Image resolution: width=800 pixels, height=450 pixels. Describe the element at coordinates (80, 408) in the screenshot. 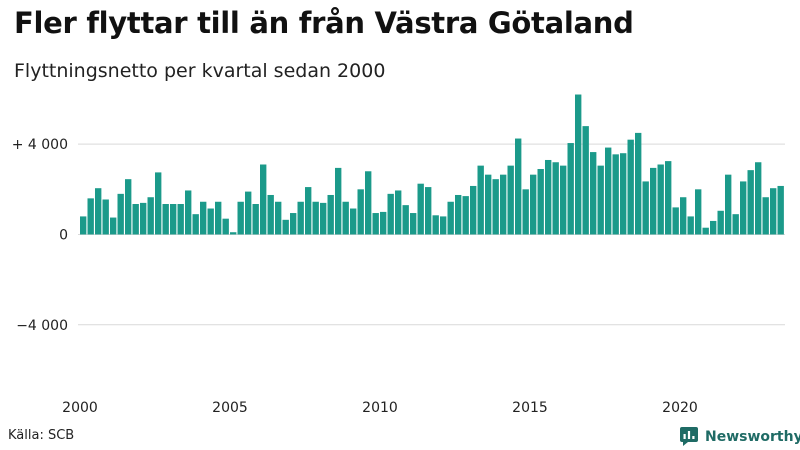

I see `x-tick-label: 2000` at that location.